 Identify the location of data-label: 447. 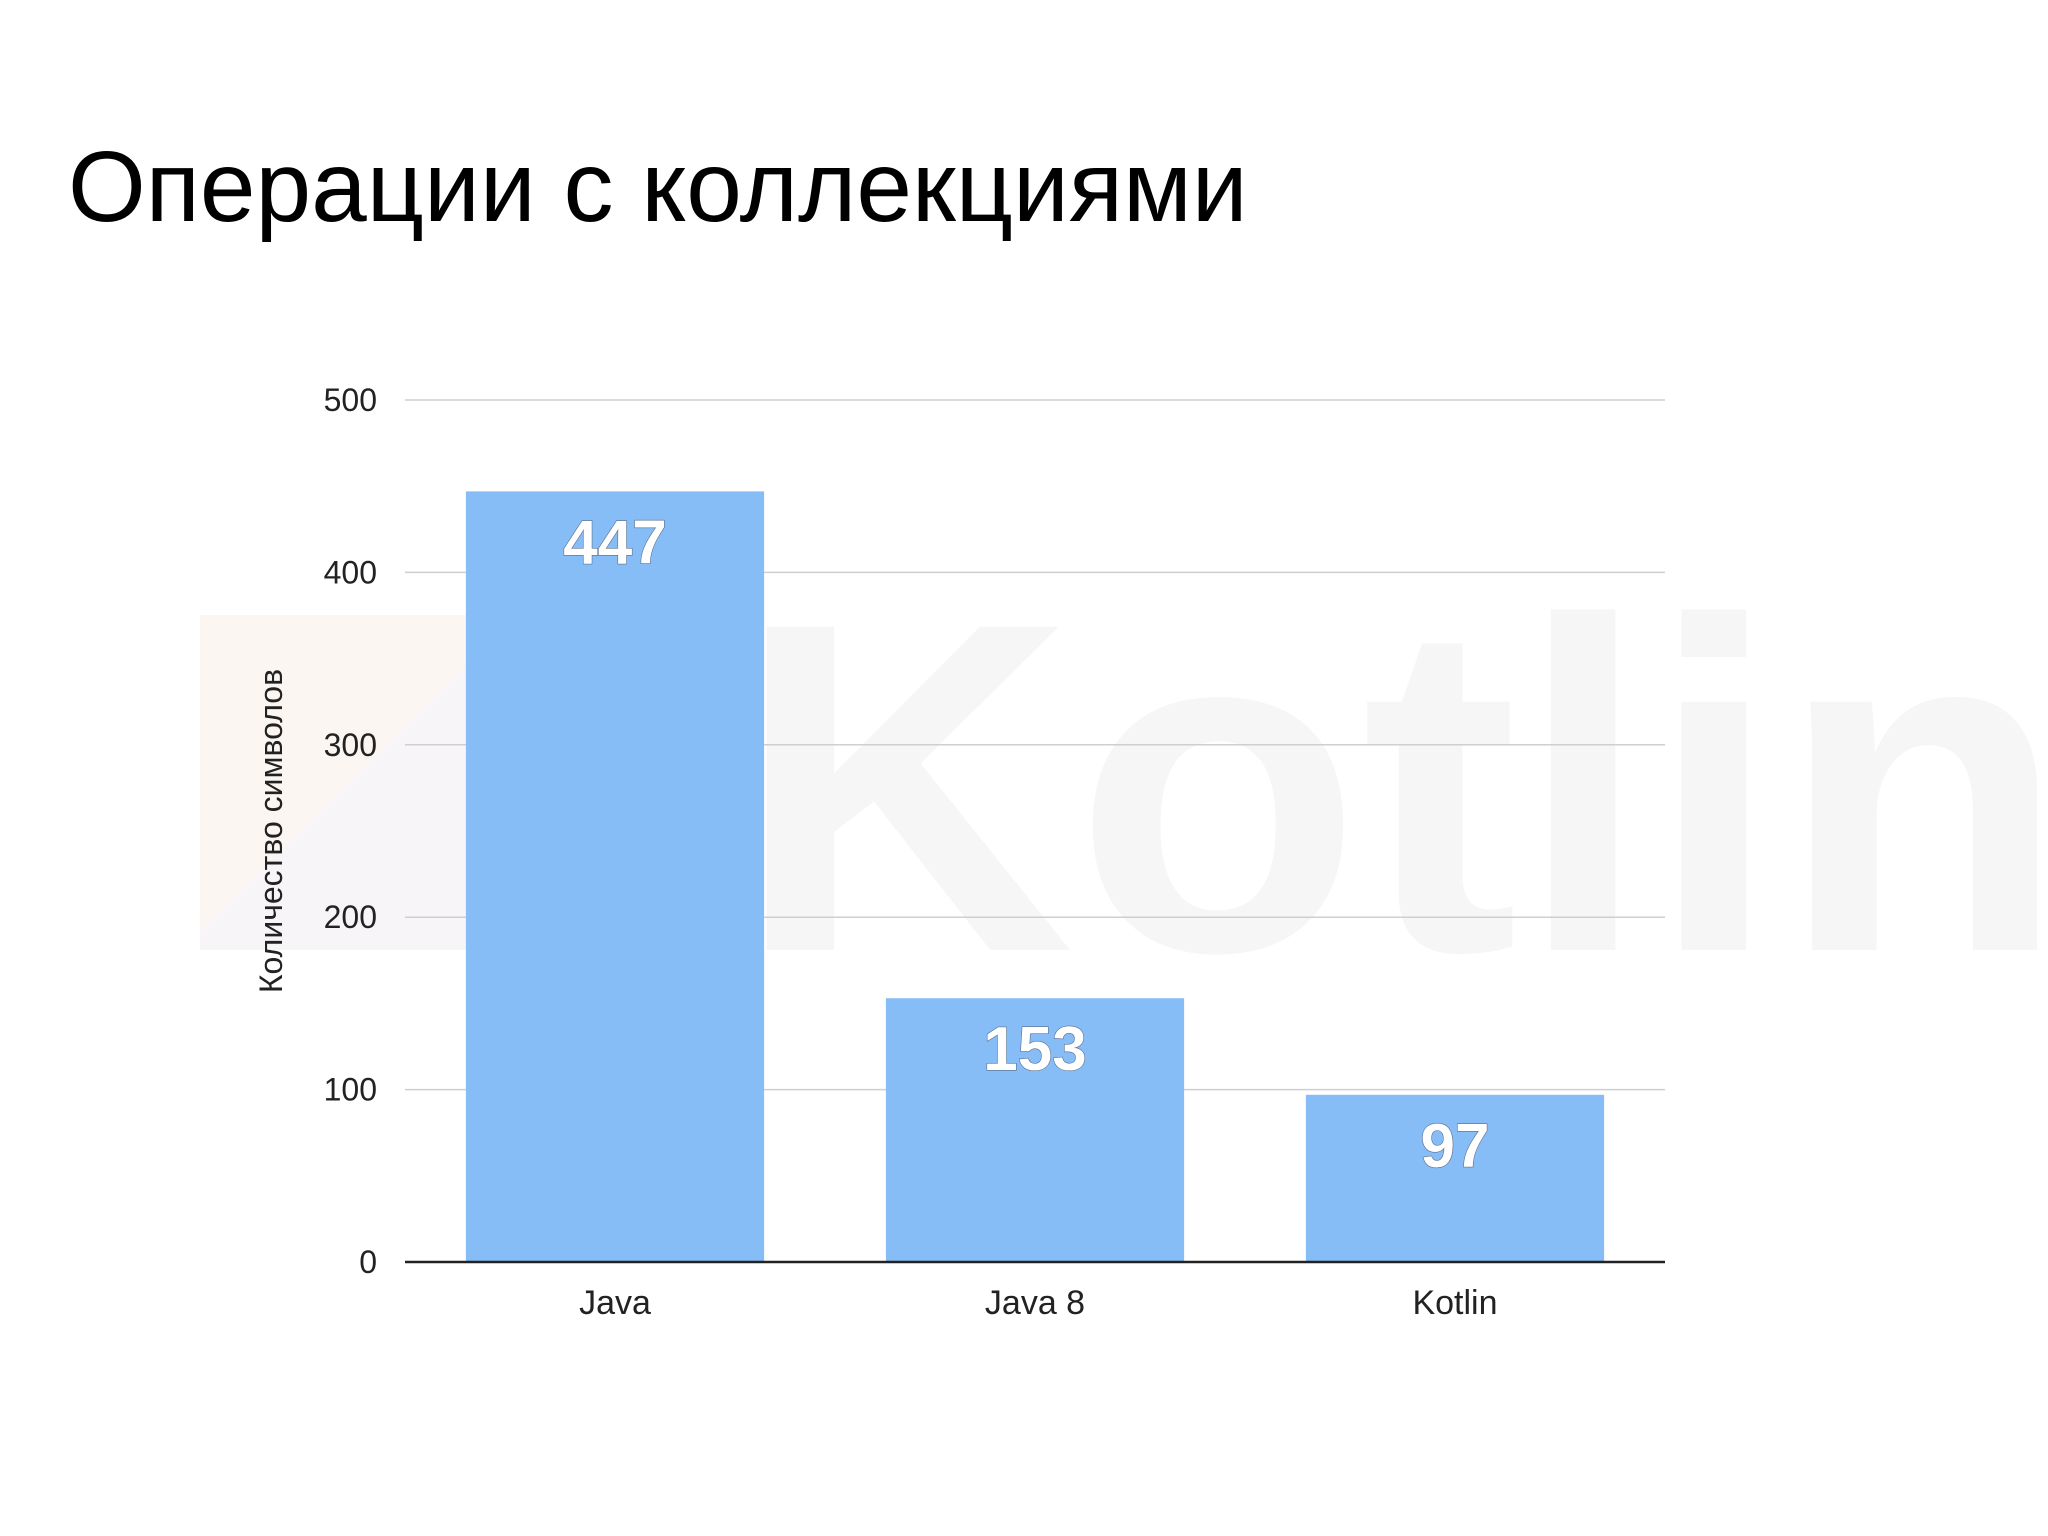
(614, 542).